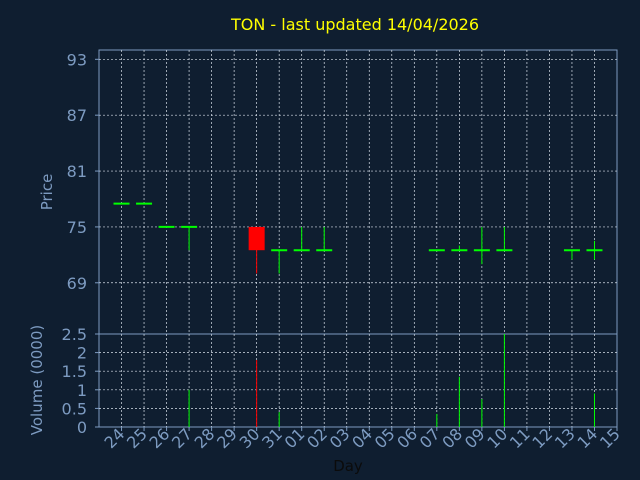 This screenshot has height=480, width=640. I want to click on candles, so click(358, 238).